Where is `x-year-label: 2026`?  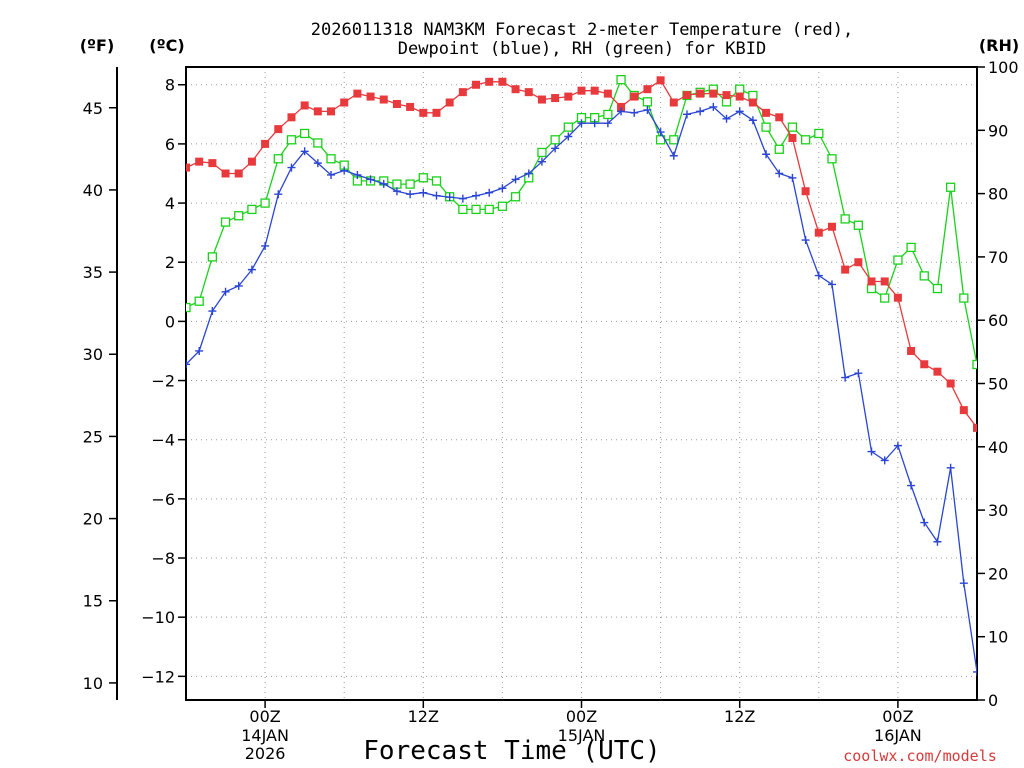 x-year-label: 2026 is located at coordinates (265, 753).